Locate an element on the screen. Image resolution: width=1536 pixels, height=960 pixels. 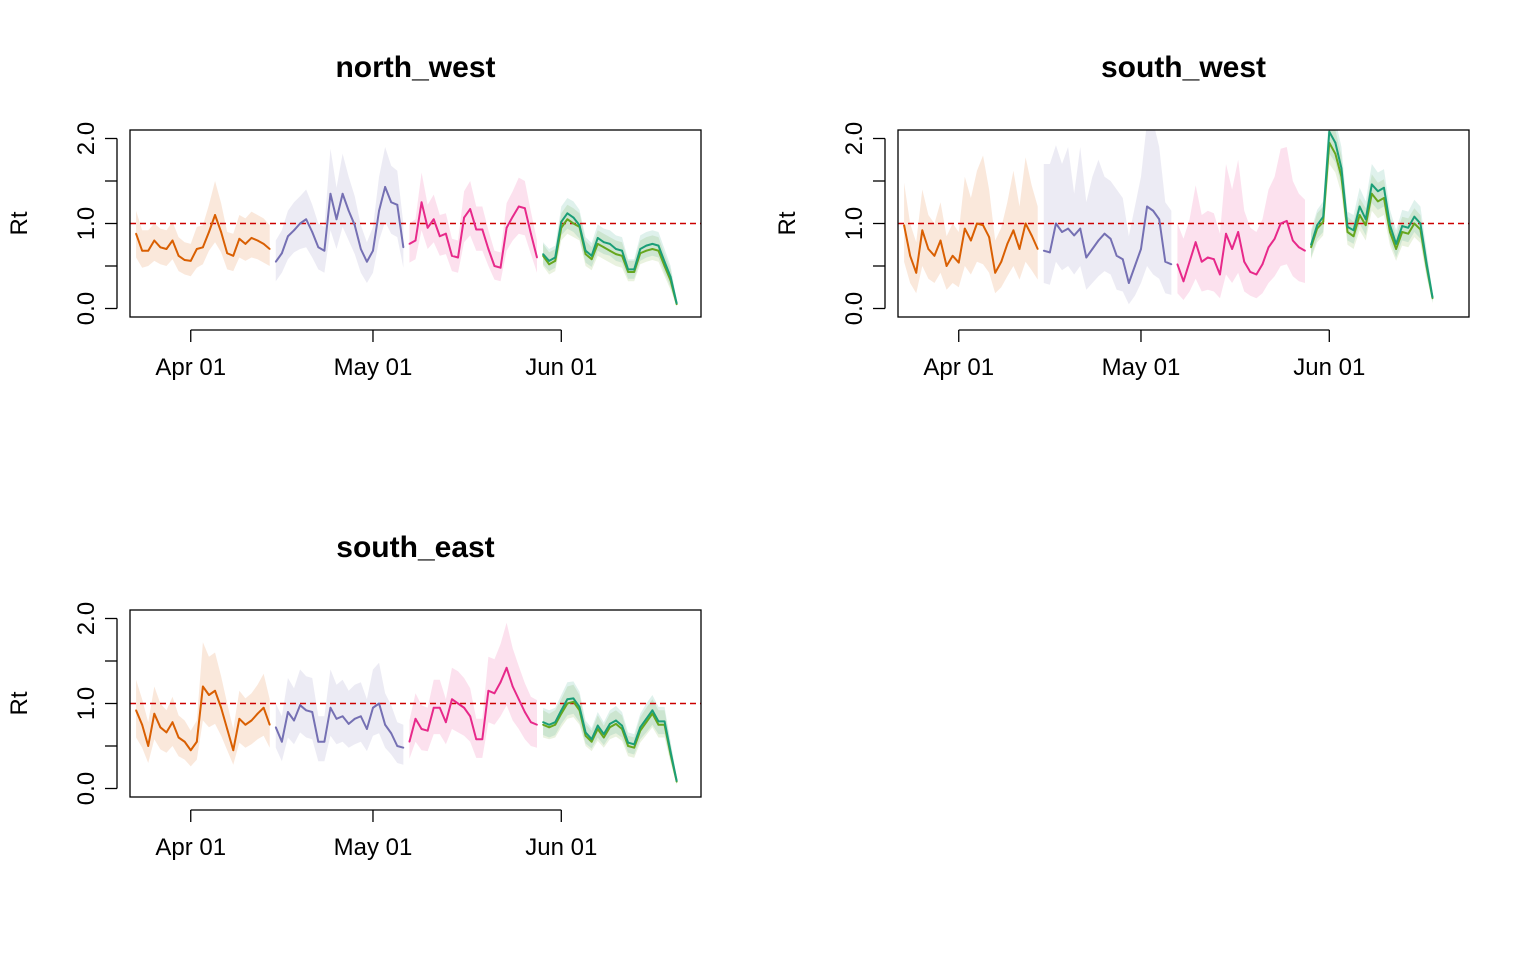
ci-band-window4b is located at coordinates (610, 252).